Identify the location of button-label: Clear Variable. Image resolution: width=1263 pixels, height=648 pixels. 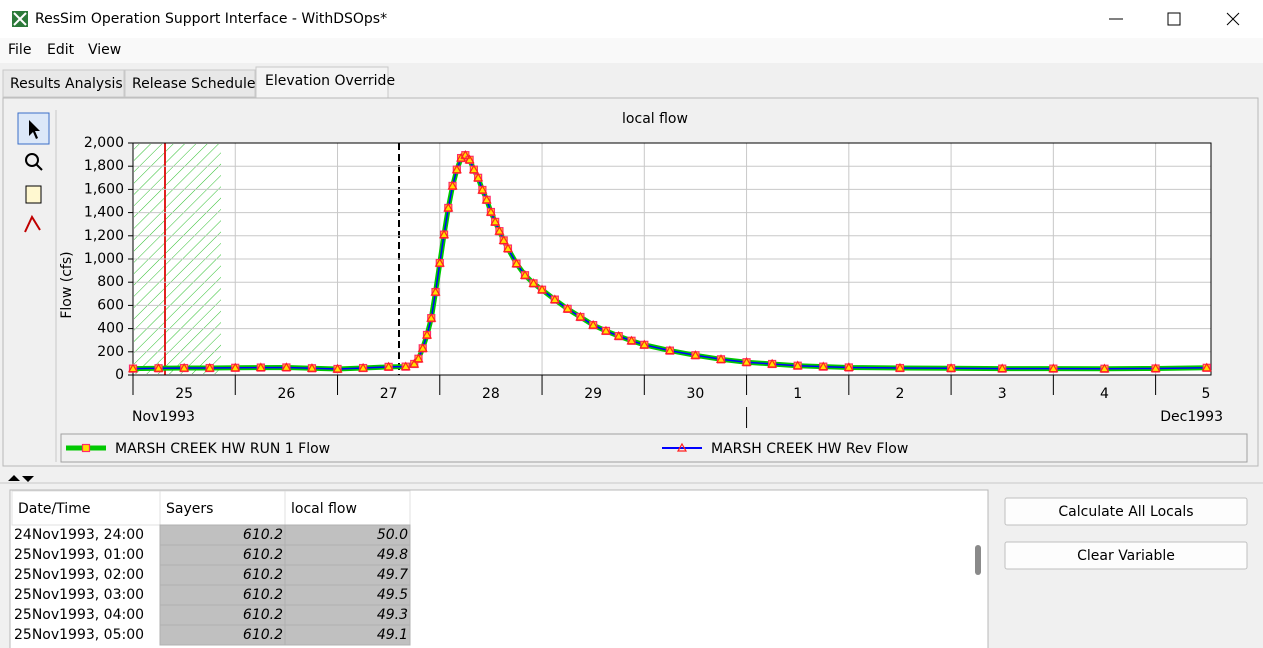
(1126, 556).